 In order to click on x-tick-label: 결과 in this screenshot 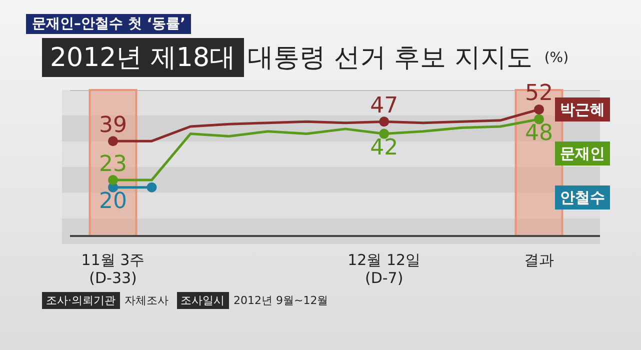, I will do `click(539, 259)`.